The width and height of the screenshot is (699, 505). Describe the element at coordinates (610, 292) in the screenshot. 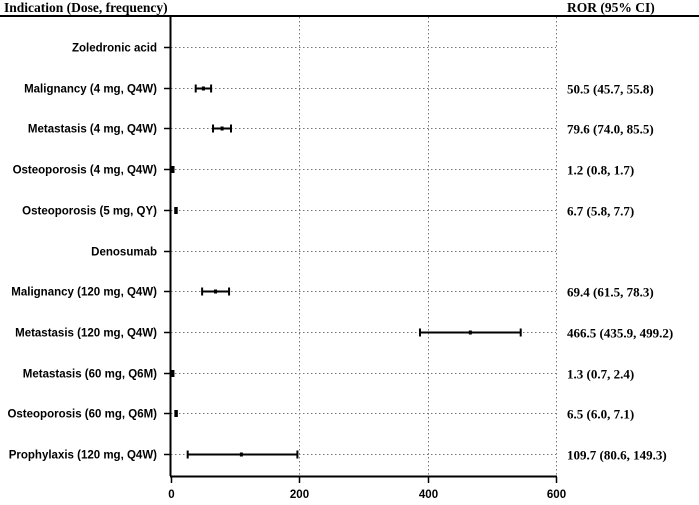

I see `ror-value: 69.4 (61.5, 78.3)` at that location.